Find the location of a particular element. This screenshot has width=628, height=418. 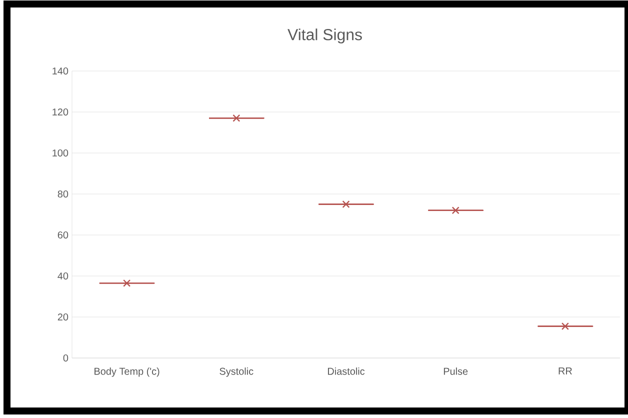

x-tick-label: Systolic is located at coordinates (237, 372).